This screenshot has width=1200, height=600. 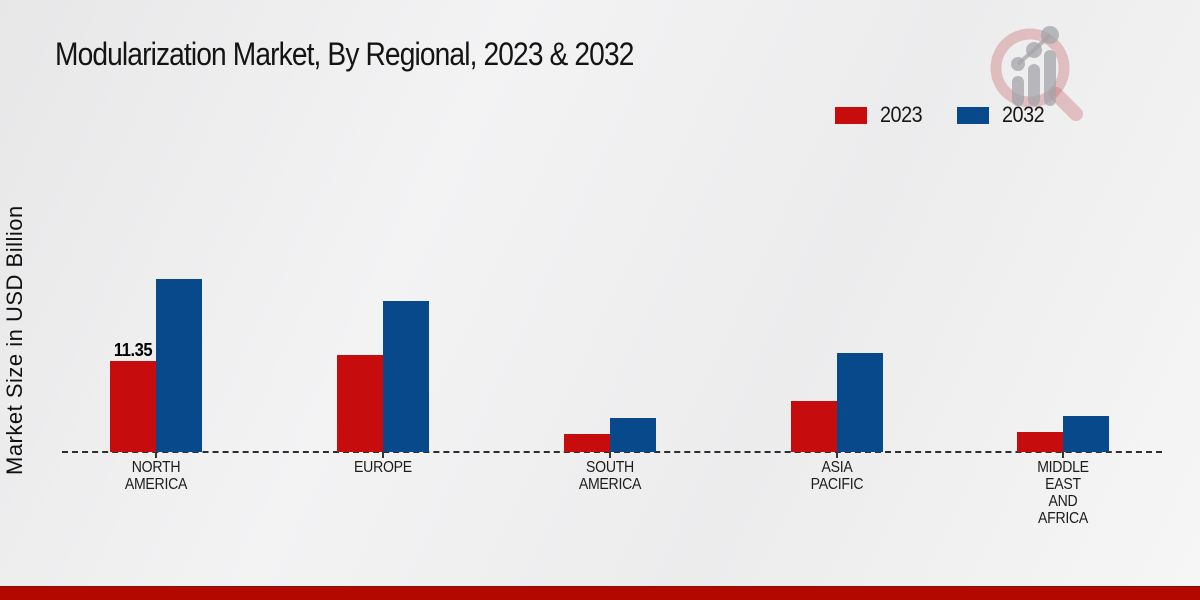 I want to click on axis-tick-middle-east-and-africa, so click(x=1063, y=455).